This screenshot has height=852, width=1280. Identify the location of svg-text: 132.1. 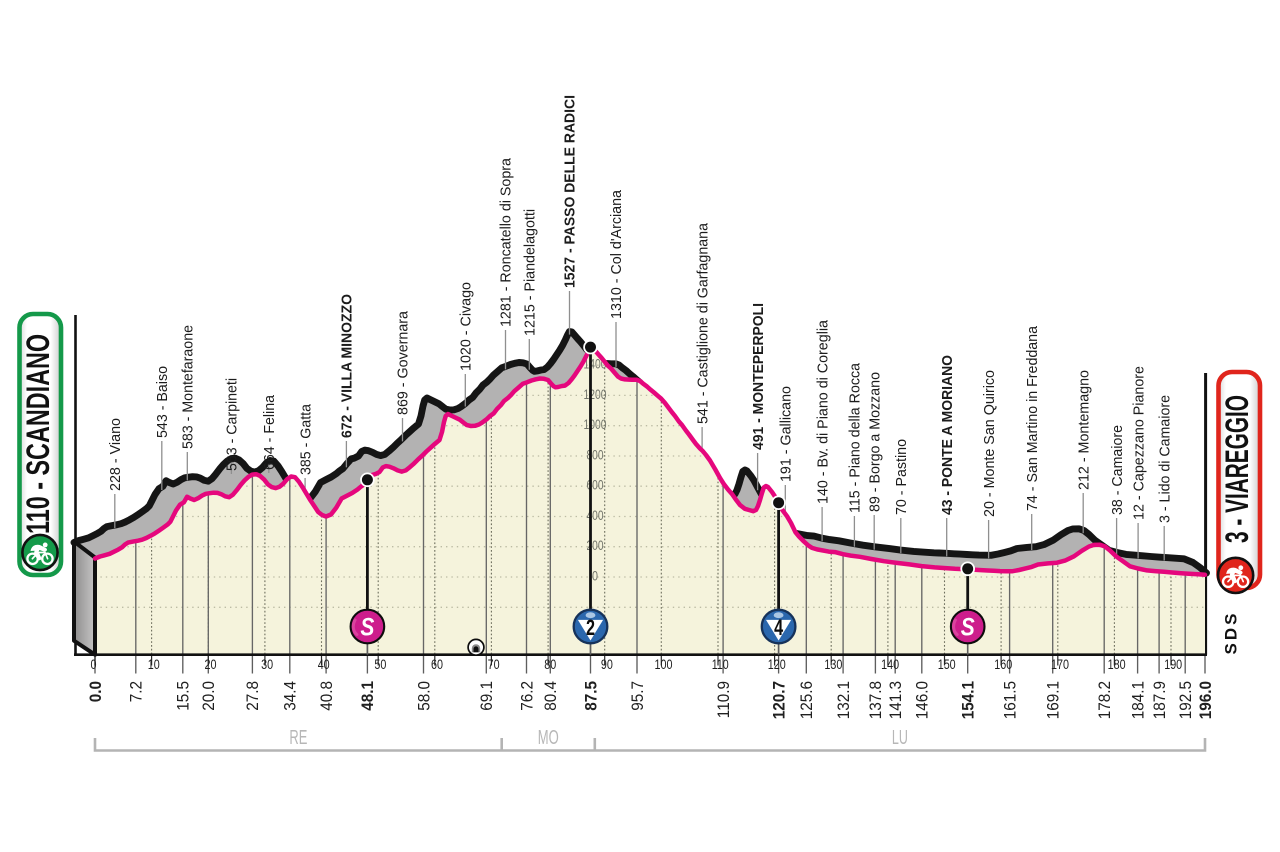
(843, 700).